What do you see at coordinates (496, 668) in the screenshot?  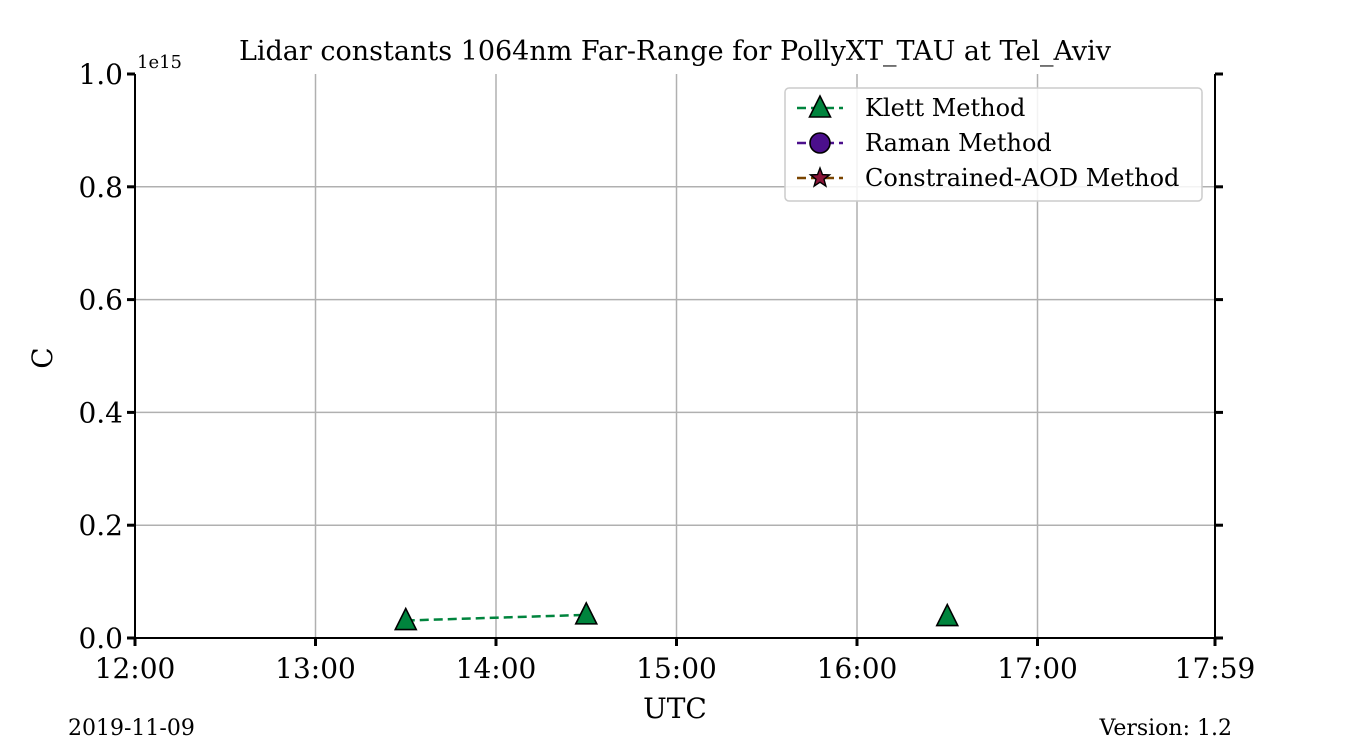 I see `x-tick-label: 14:00` at bounding box center [496, 668].